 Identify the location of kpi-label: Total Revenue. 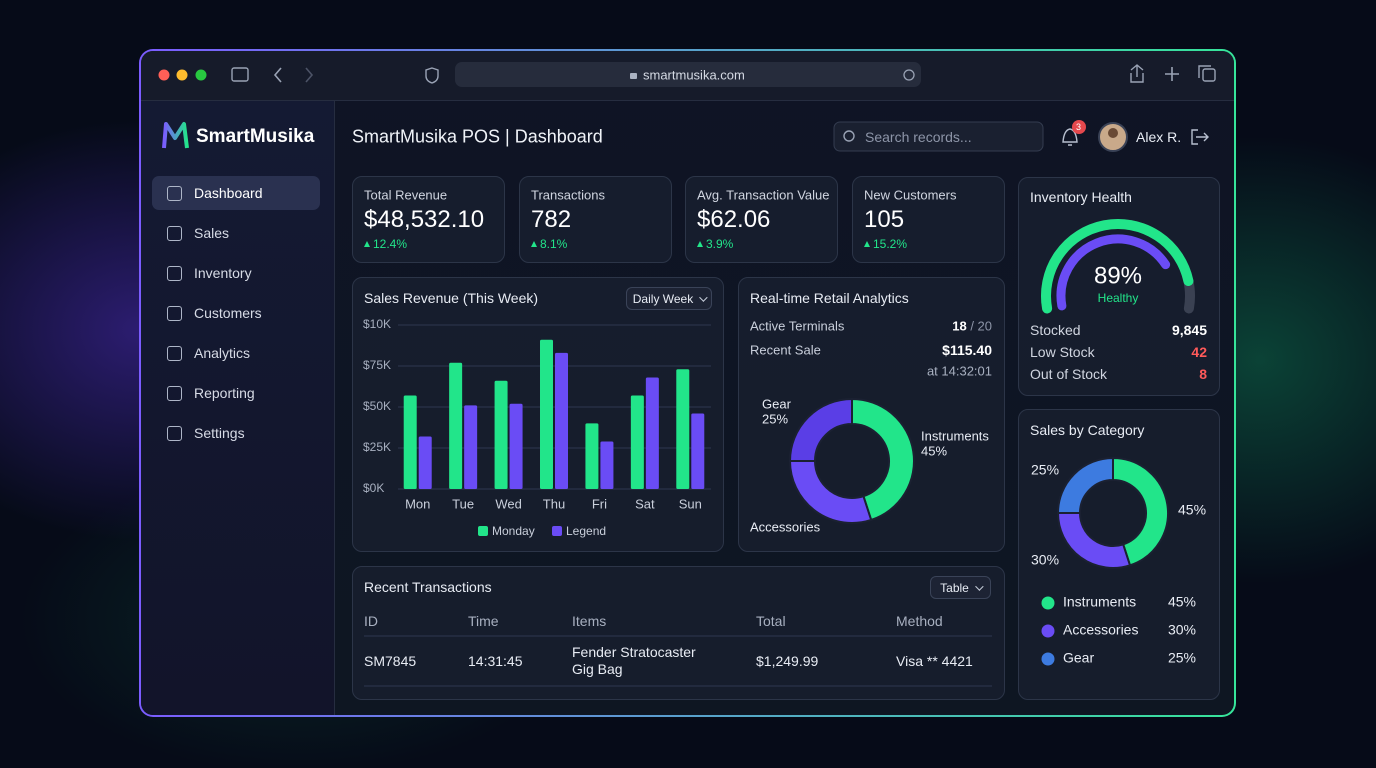
(406, 195).